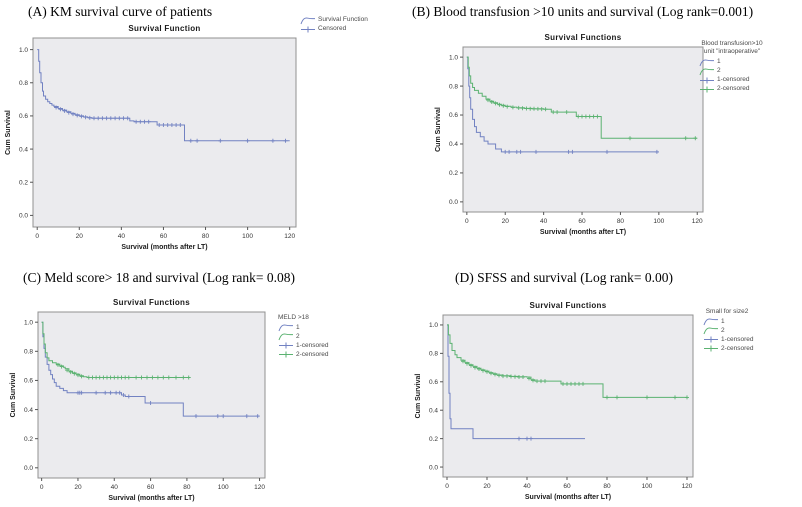 Image resolution: width=802 pixels, height=507 pixels. I want to click on chart-title: Survival Function, so click(164, 28).